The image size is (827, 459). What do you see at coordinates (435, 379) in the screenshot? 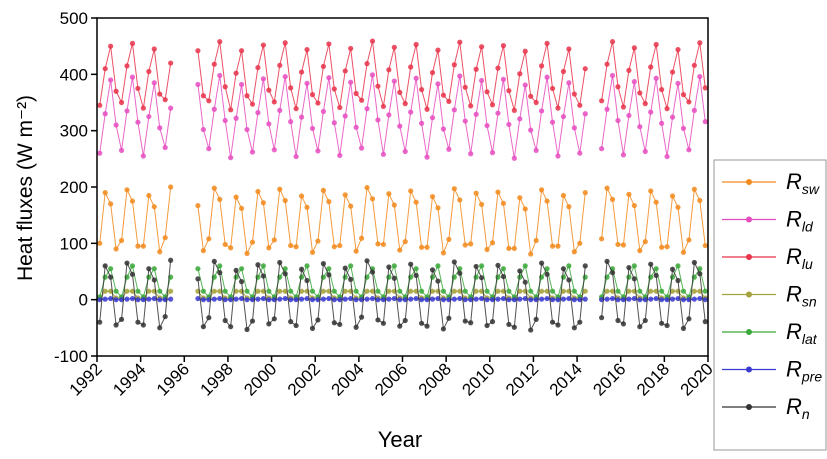
I see `x-tick-label: 2008` at bounding box center [435, 379].